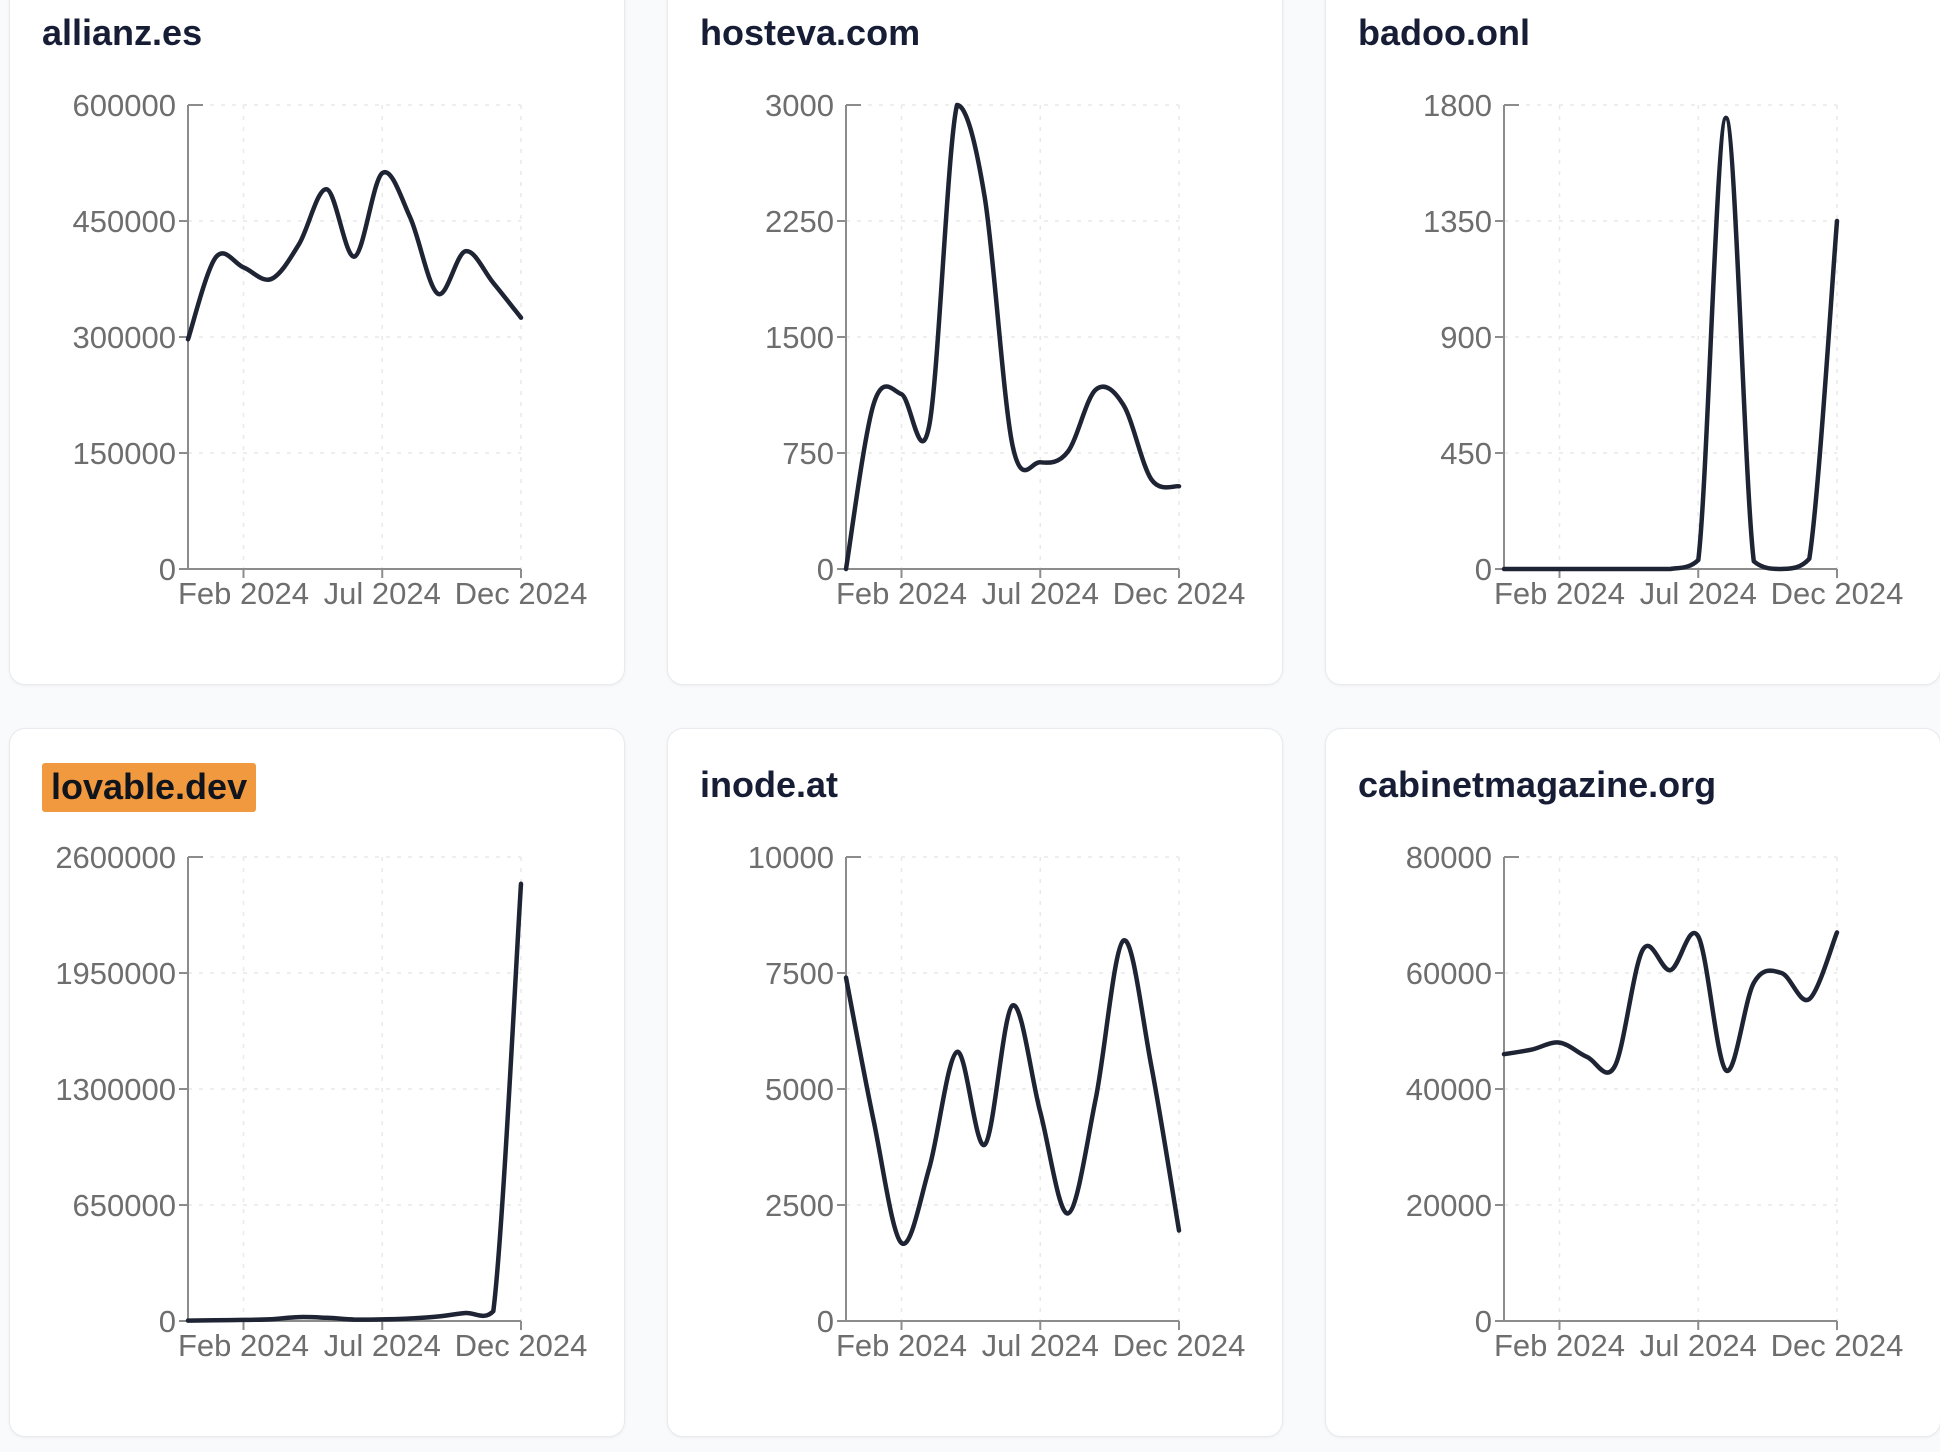 The width and height of the screenshot is (1940, 1452). I want to click on y-tick-label: 1500, so click(799, 337).